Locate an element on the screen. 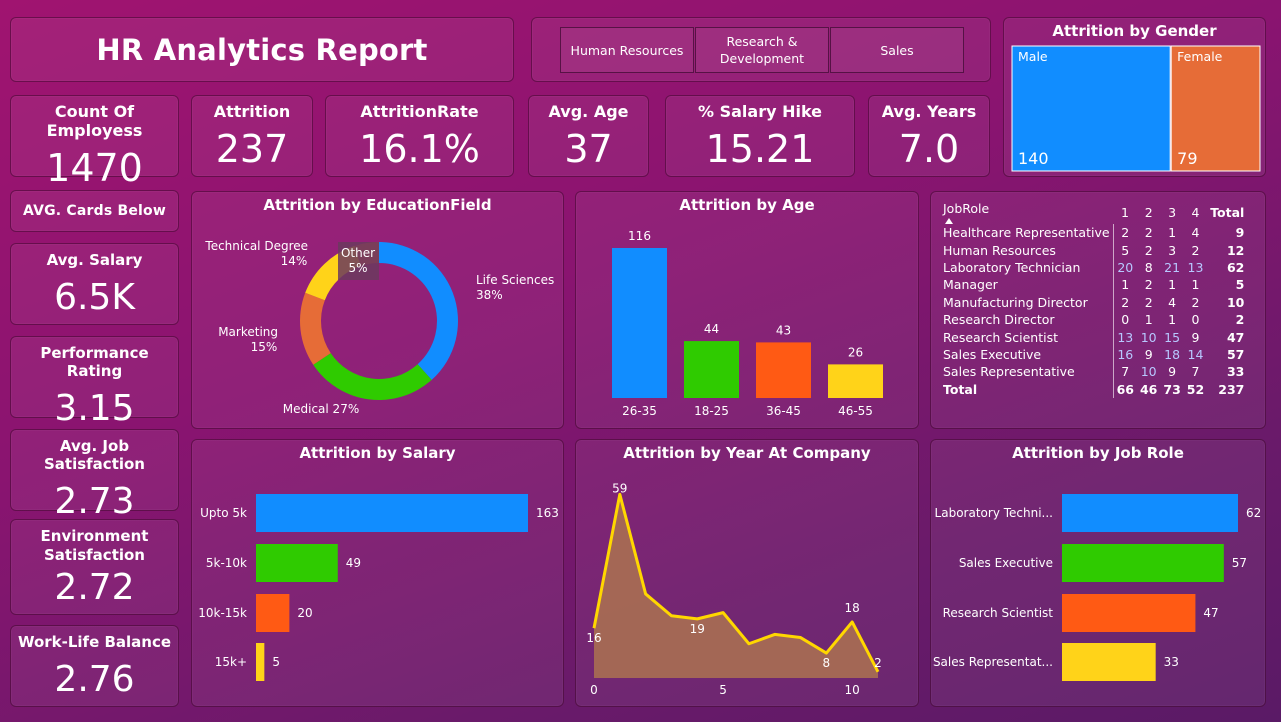 This screenshot has height=722, width=1281. kpi-label: AttritionRate is located at coordinates (419, 111).